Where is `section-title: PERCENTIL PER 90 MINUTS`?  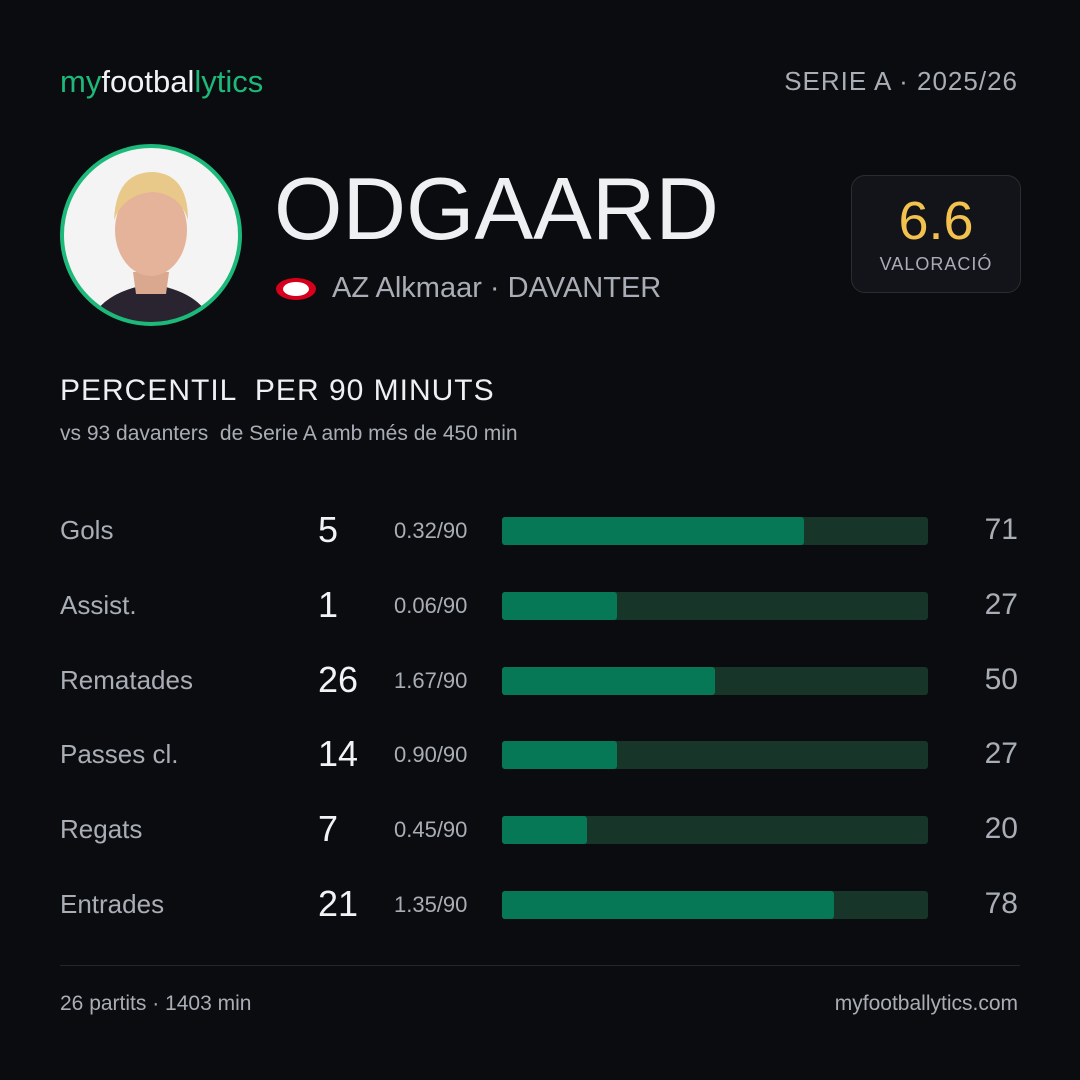 section-title: PERCENTIL PER 90 MINUTS is located at coordinates (277, 390).